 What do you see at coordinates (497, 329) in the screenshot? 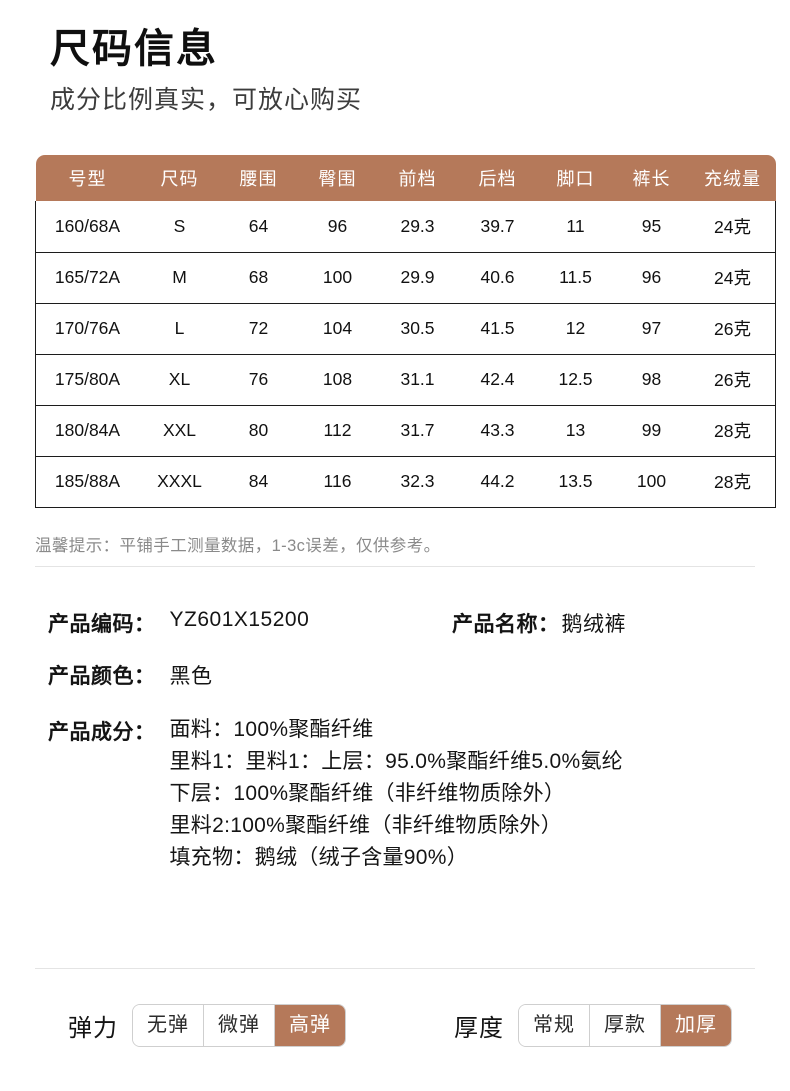
I see `cell: 41.5` at bounding box center [497, 329].